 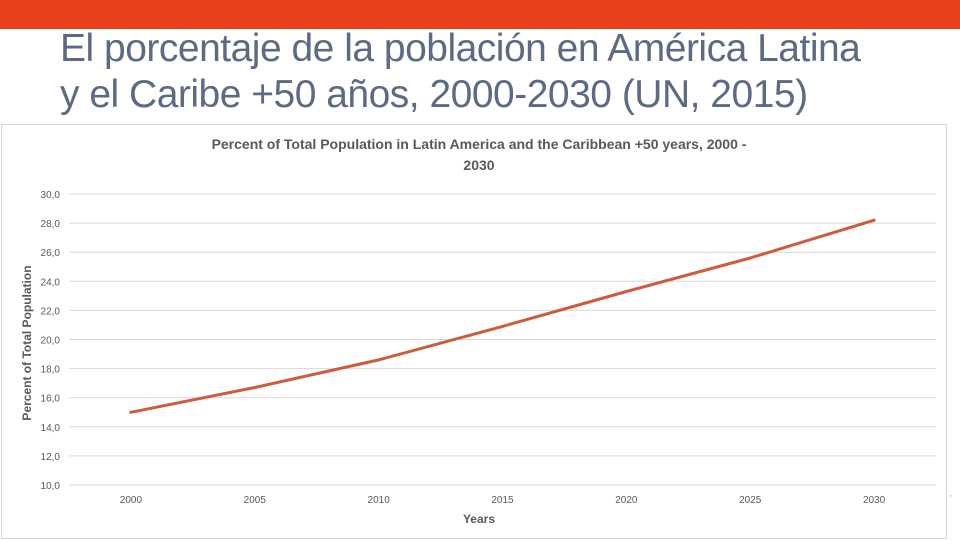 I want to click on x-tick-label: 2015, so click(x=502, y=500).